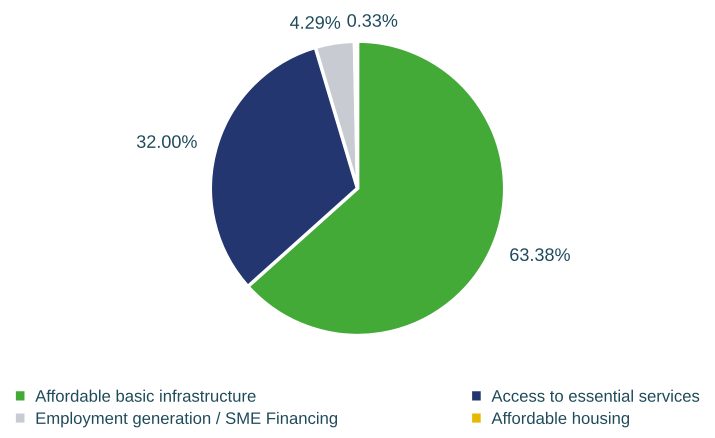  I want to click on data-label: 32.00%, so click(166, 141).